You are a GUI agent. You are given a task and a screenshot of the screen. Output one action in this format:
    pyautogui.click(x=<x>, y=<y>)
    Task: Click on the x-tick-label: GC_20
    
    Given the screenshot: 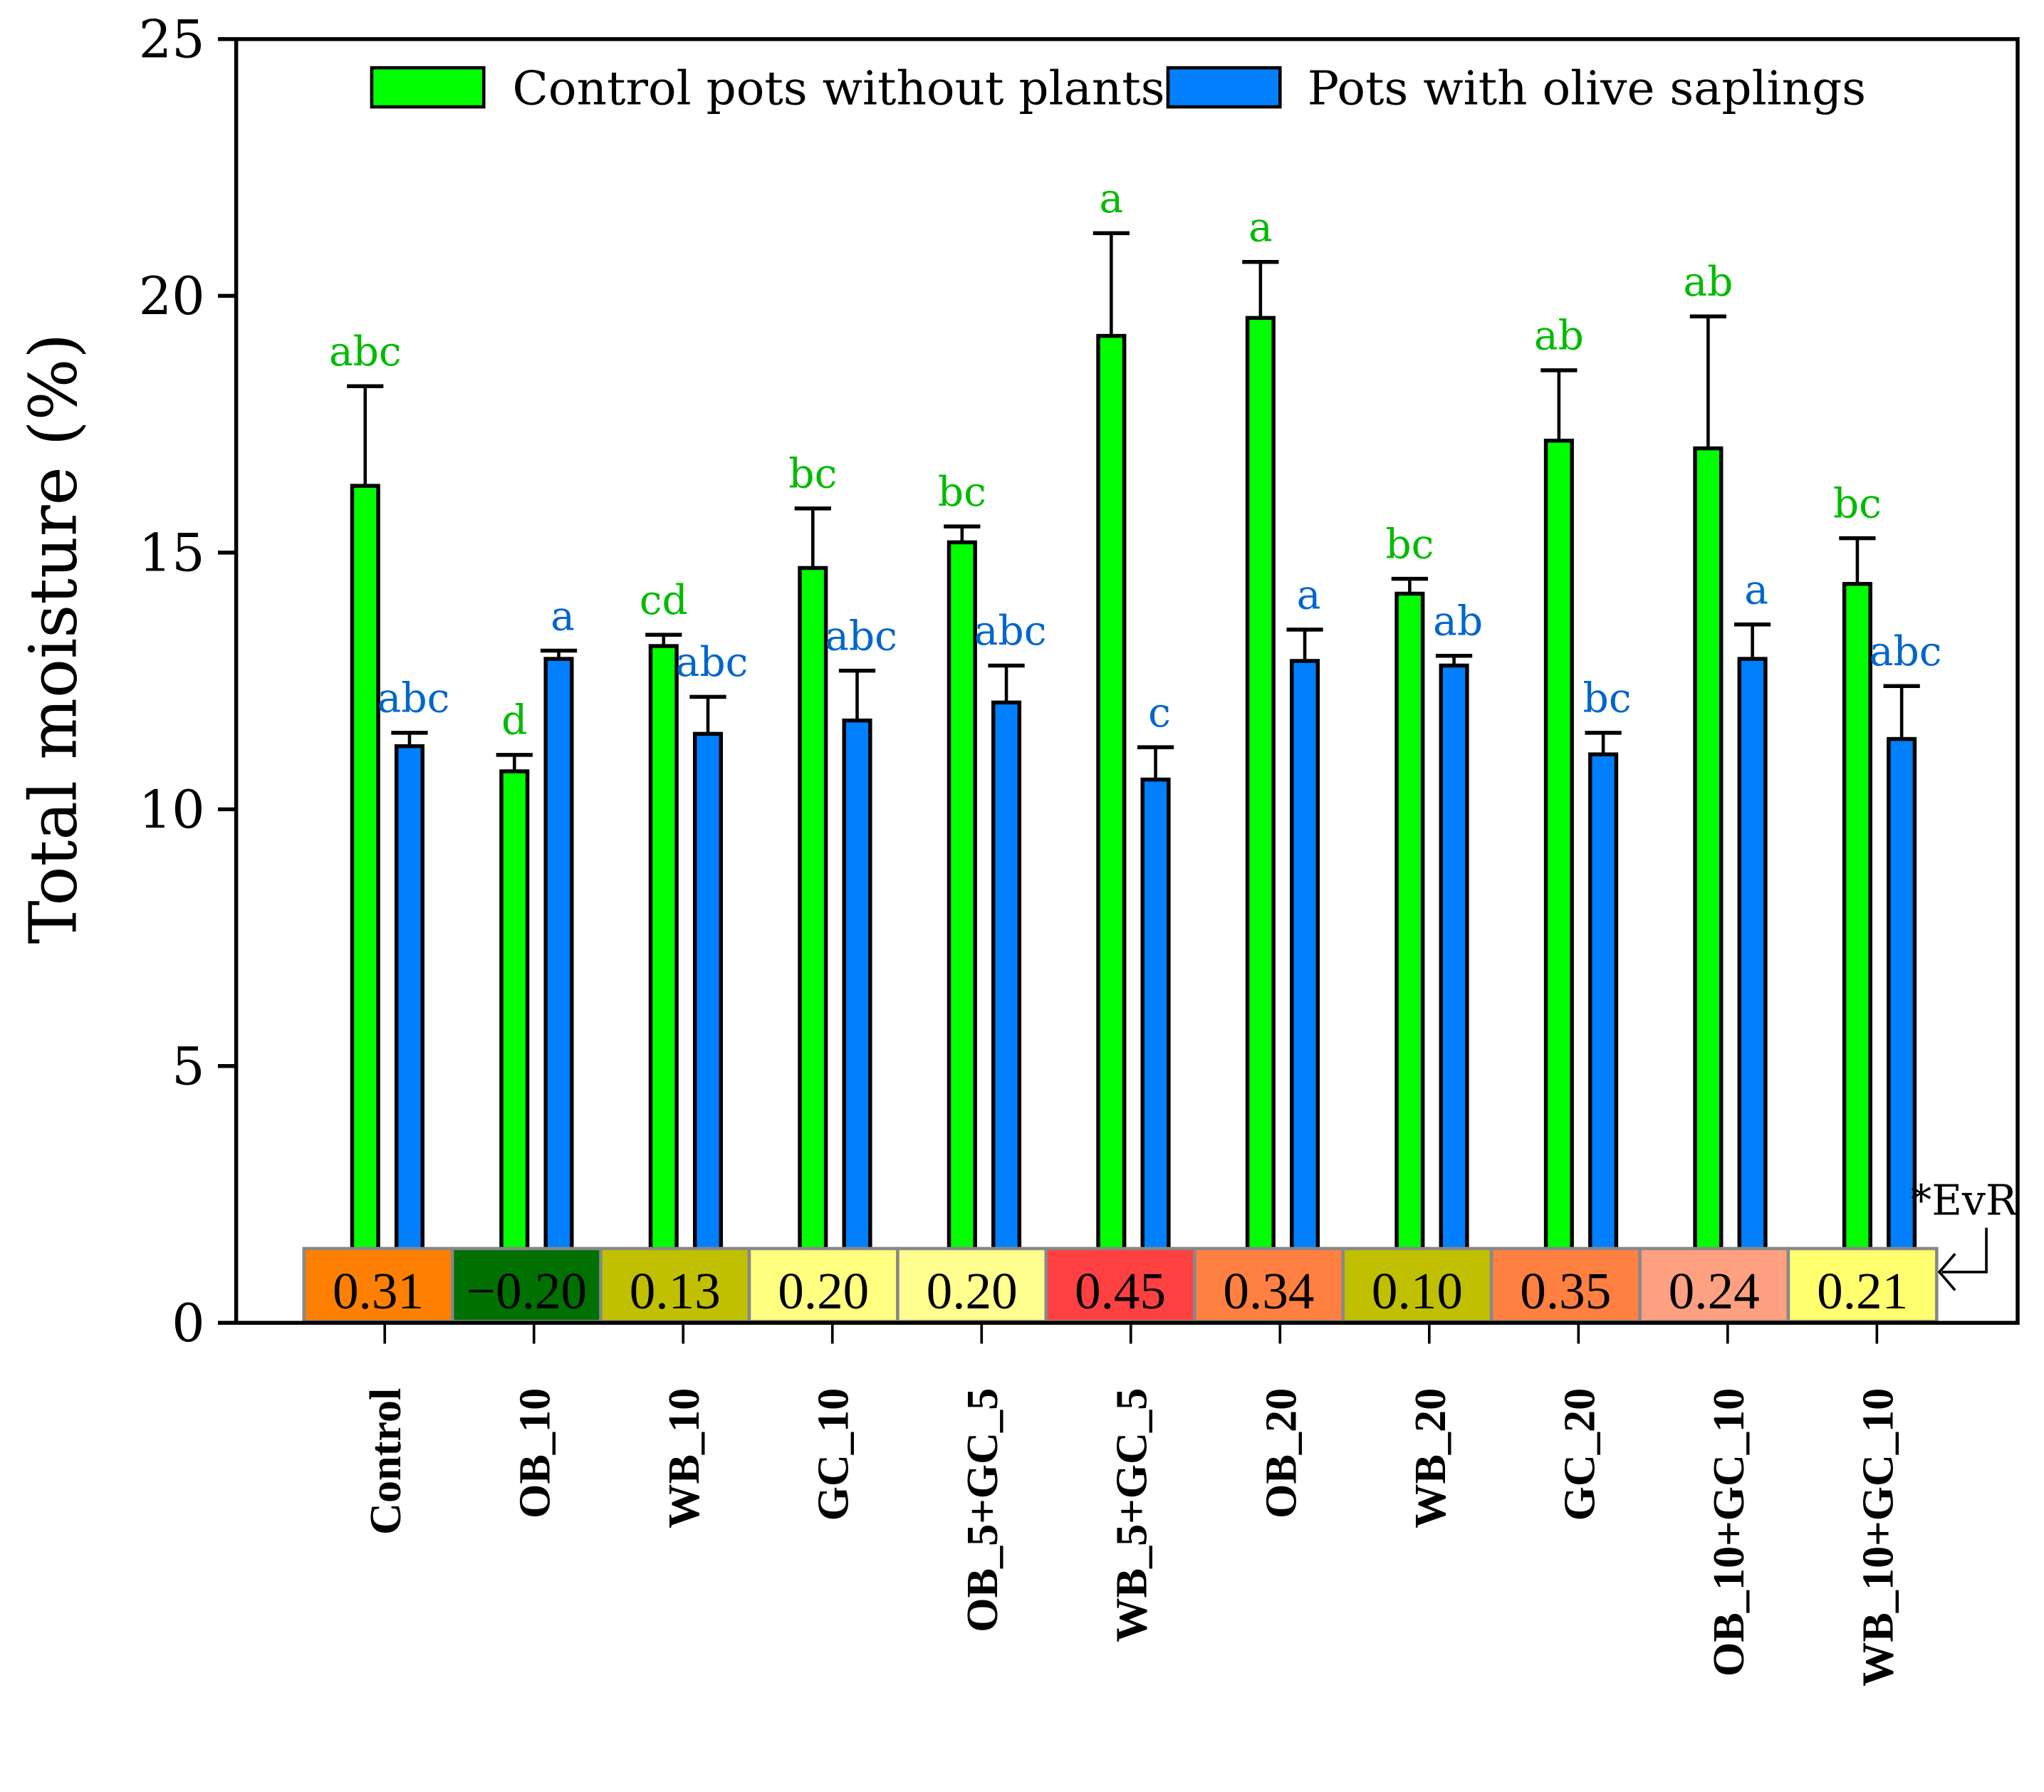 What is the action you would take?
    pyautogui.click(x=1580, y=1454)
    